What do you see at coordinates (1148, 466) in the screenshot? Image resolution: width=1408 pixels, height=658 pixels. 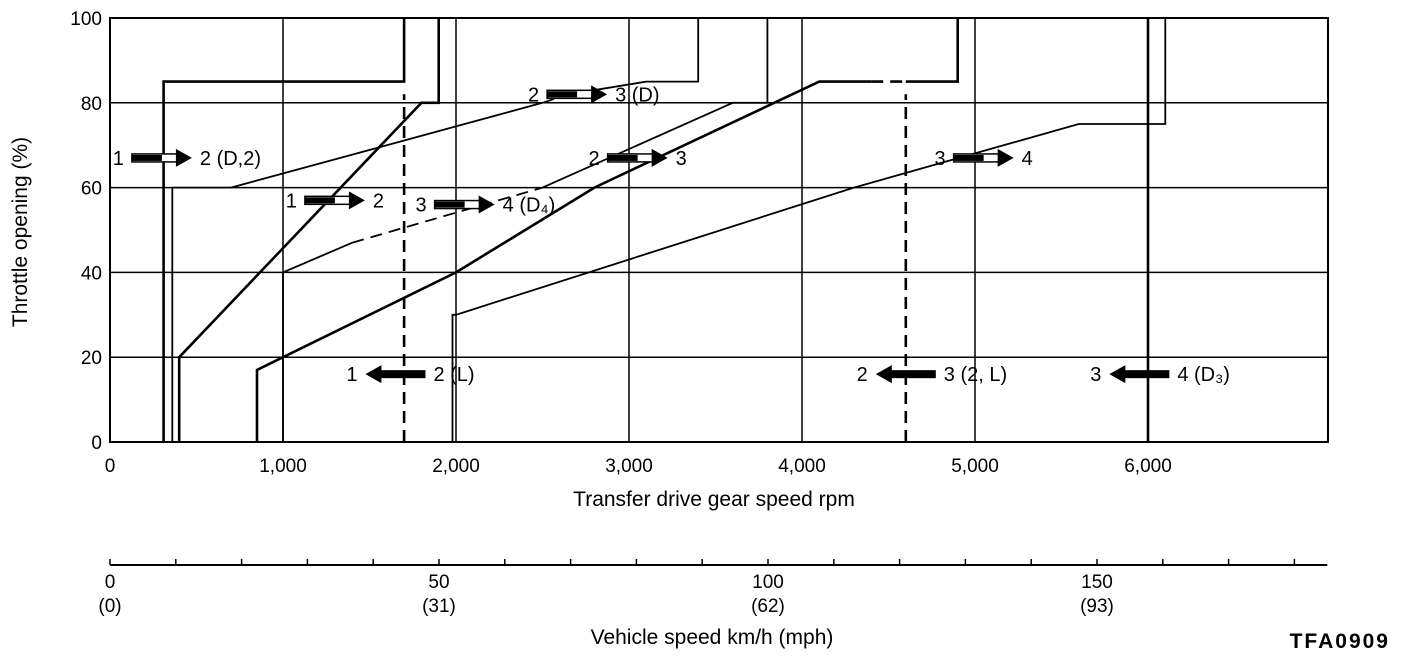 I see `x-tick-label: 6,000` at bounding box center [1148, 466].